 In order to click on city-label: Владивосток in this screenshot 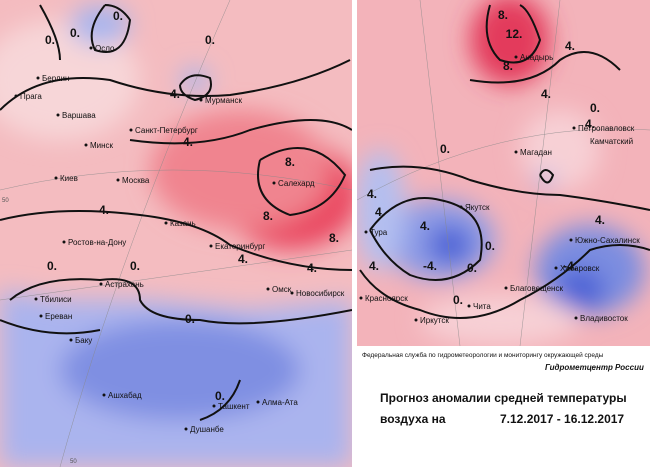, I will do `click(604, 318)`.